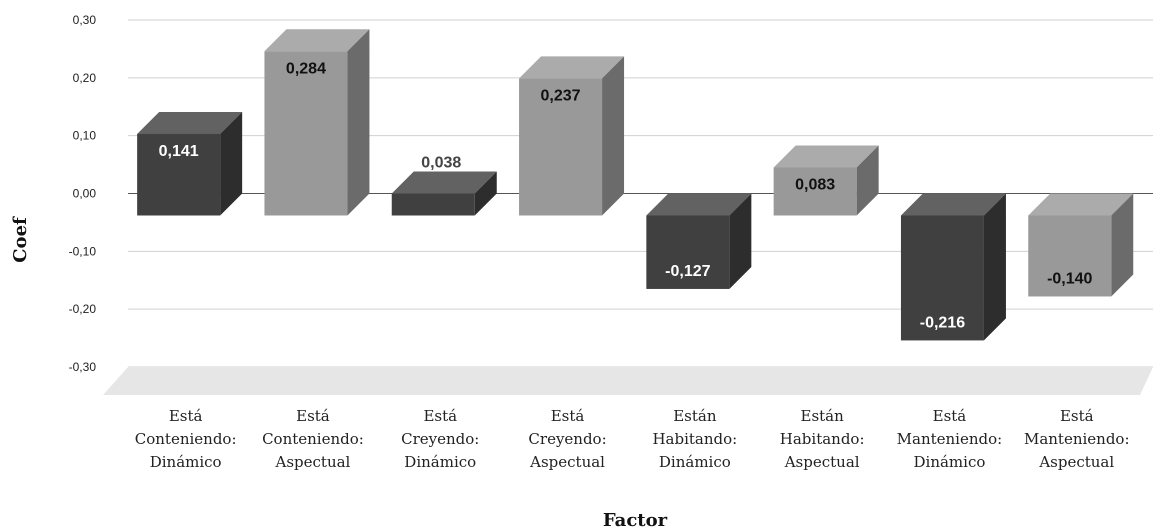 This screenshot has width=1153, height=529. I want to click on bar: -0,216, so click(953, 267).